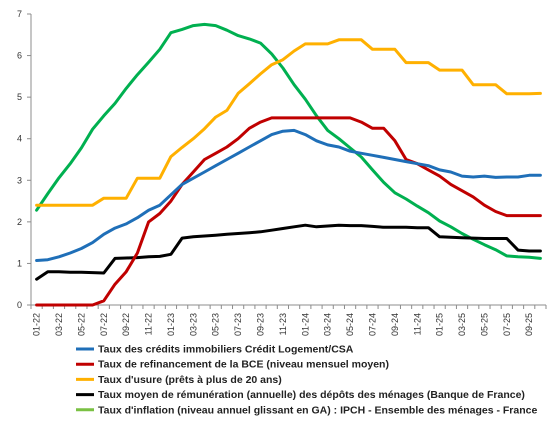  Describe the element at coordinates (19, 263) in the screenshot. I see `y-tick-label: 1` at that location.